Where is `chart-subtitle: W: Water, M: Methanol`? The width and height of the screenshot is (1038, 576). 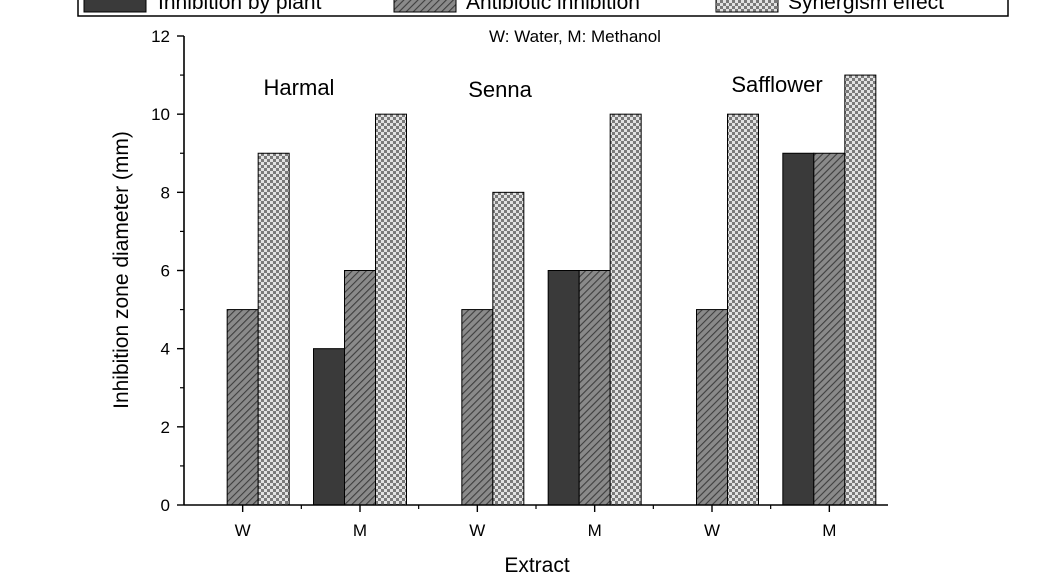 chart-subtitle: W: Water, M: Methanol is located at coordinates (575, 36).